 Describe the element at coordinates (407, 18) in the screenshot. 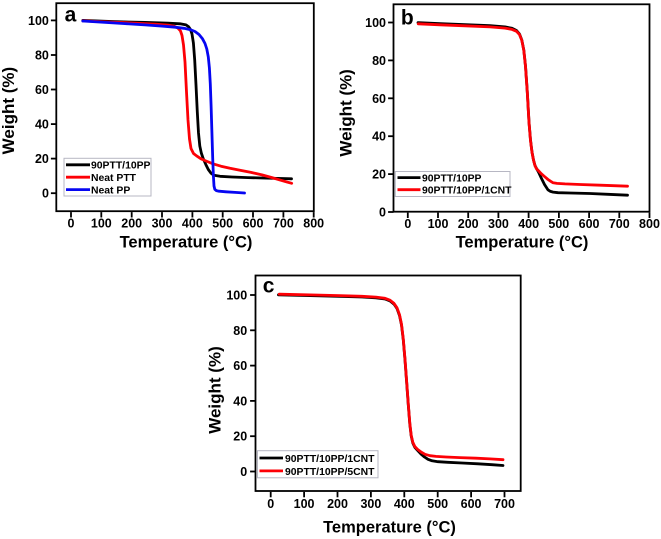

I see `svg-text: b` at that location.